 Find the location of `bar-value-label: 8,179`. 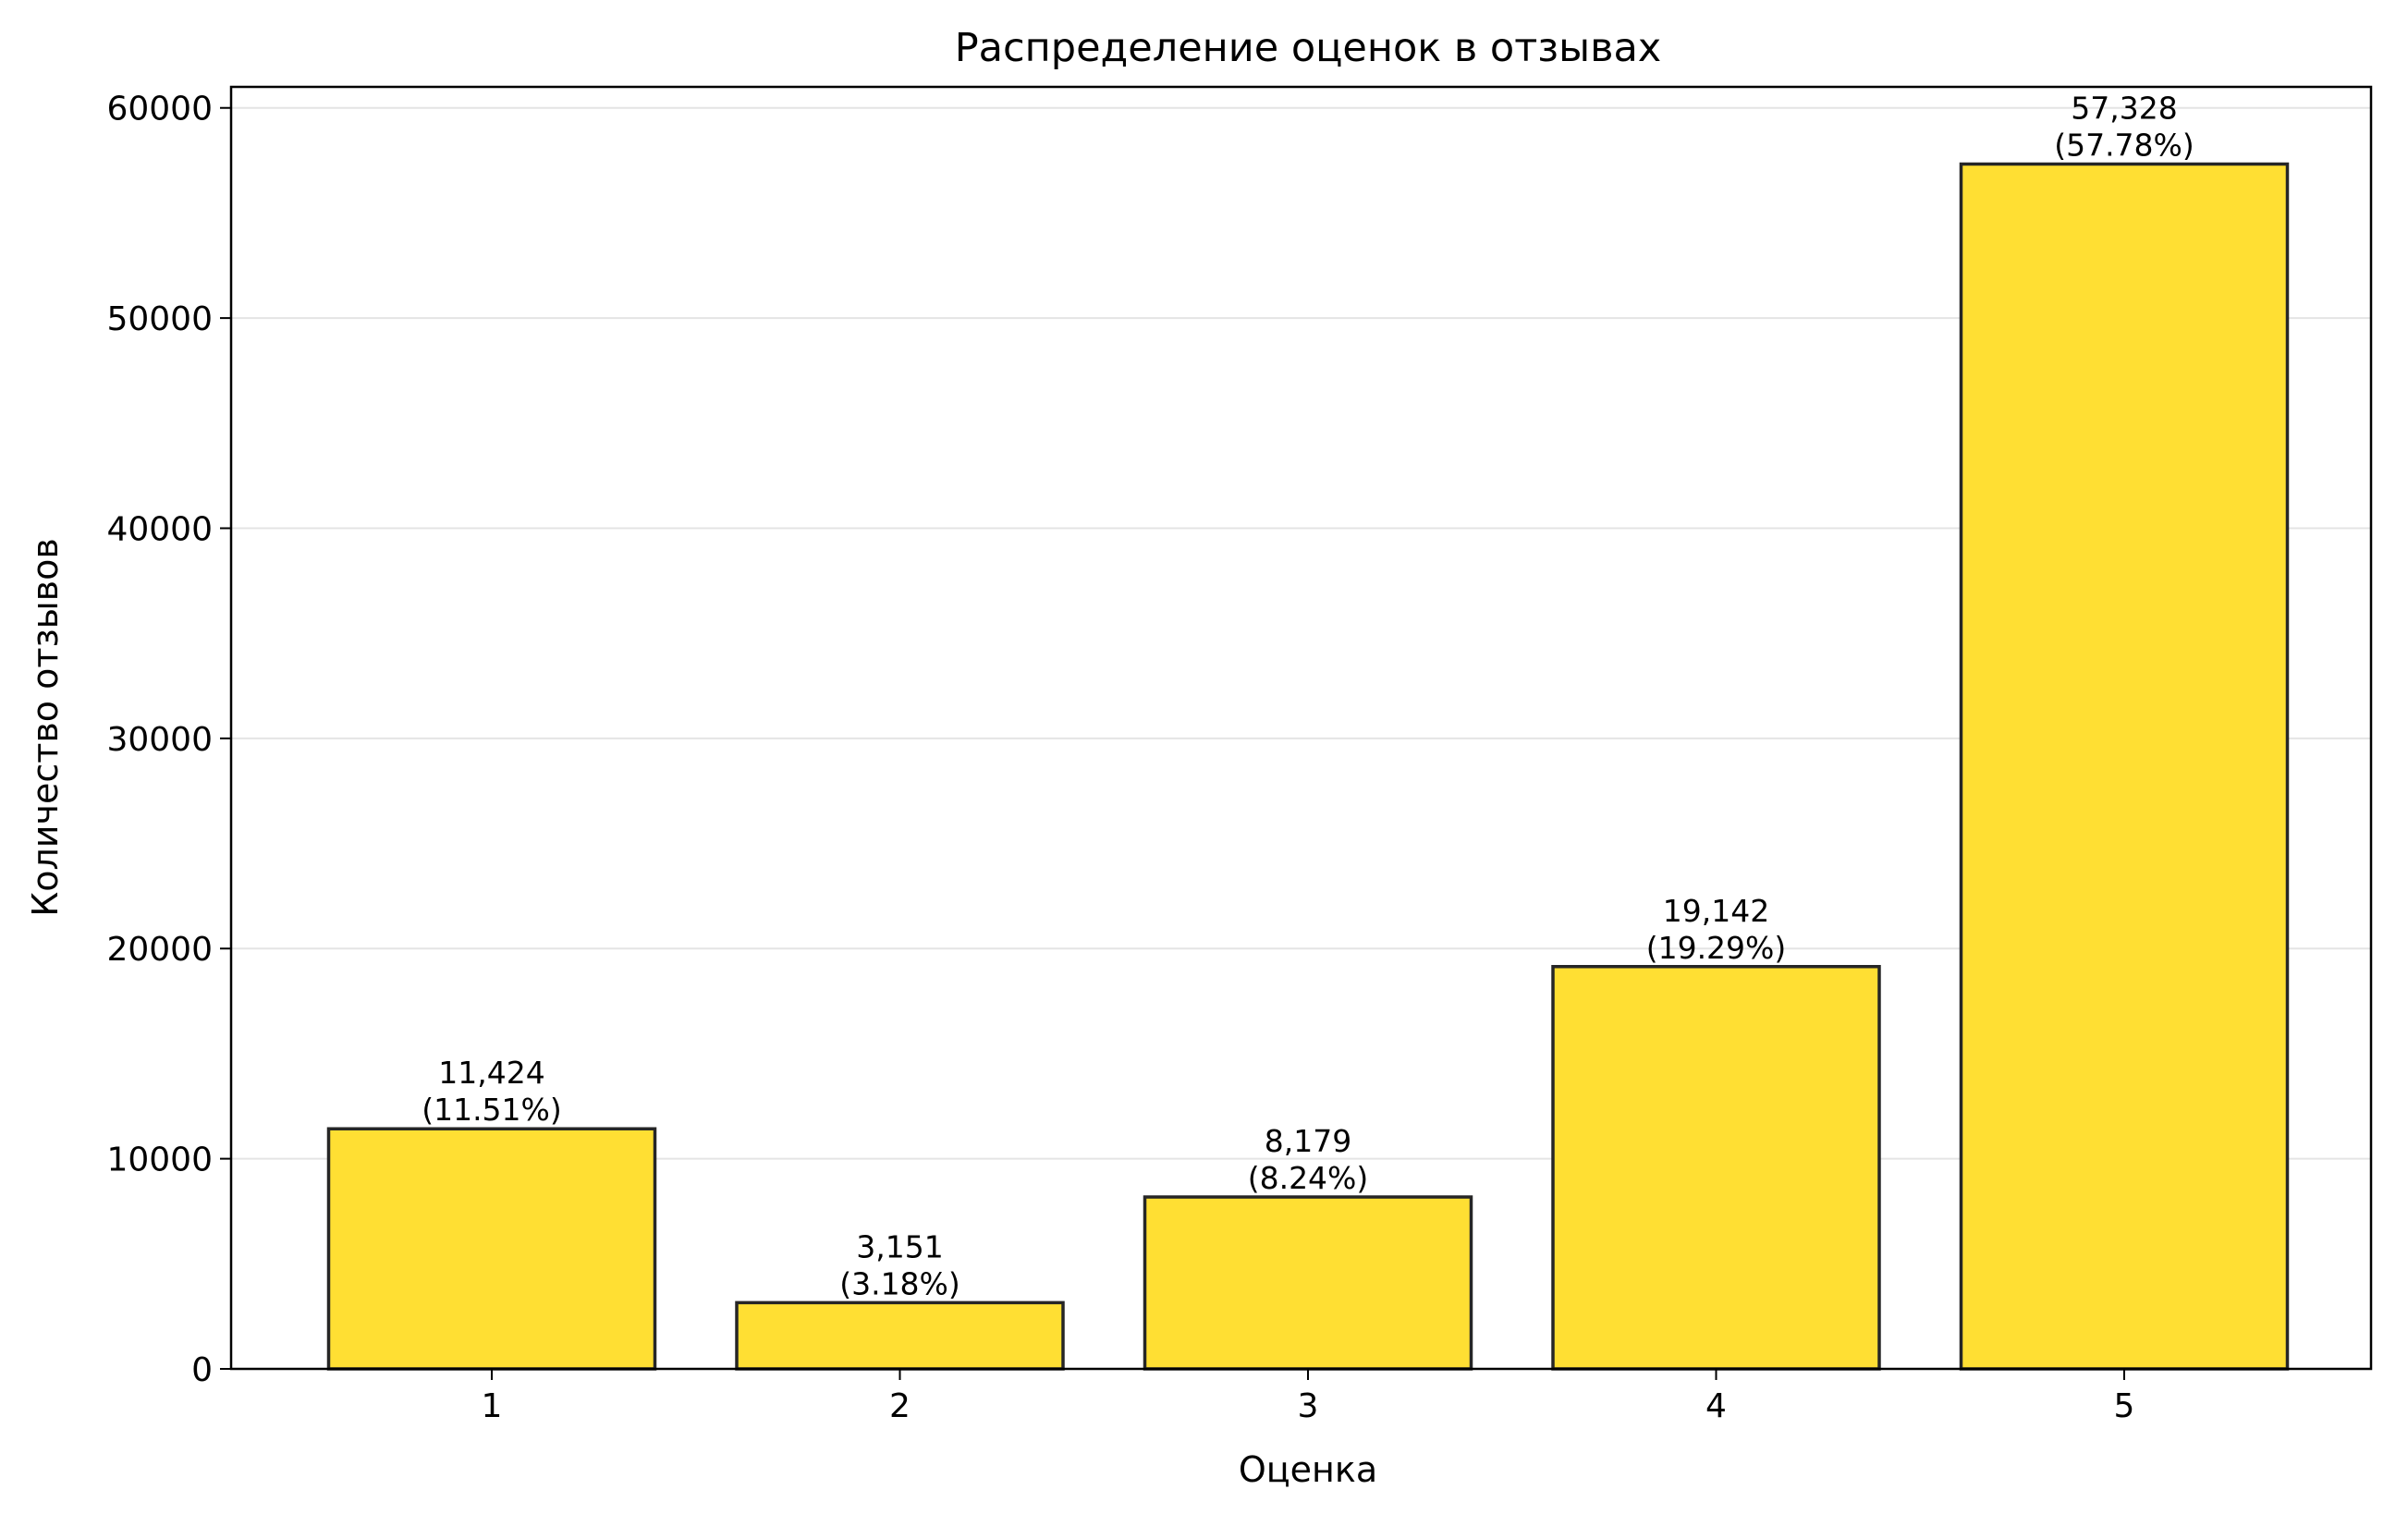

bar-value-label: 8,179 is located at coordinates (1308, 1141).